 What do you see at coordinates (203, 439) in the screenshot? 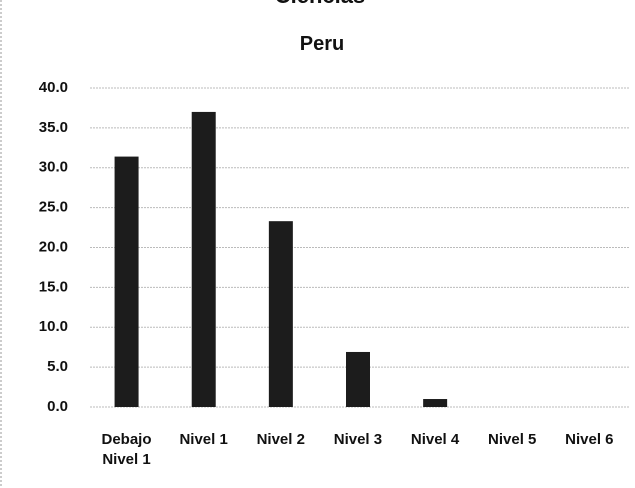
I see `x-tick-label: Nivel 1` at bounding box center [203, 439].